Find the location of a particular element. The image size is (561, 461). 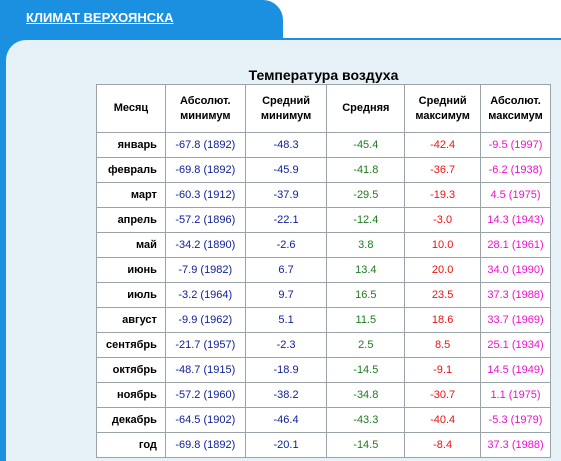

avg-cell: 13.4 is located at coordinates (366, 270).